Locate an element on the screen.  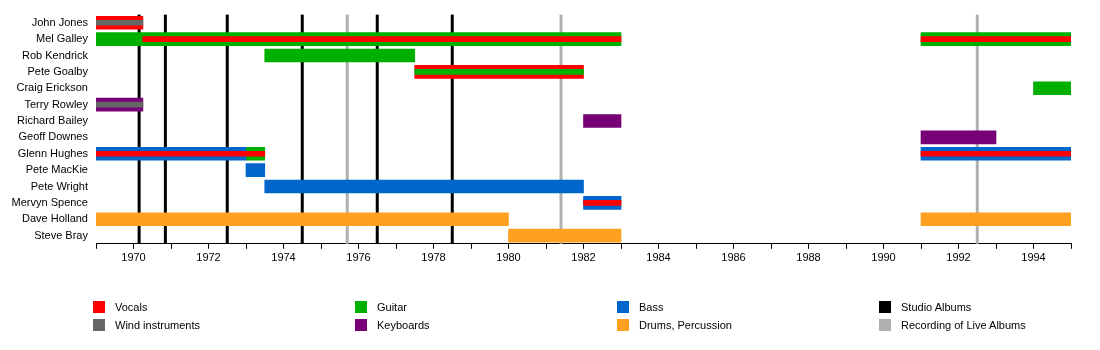
legend-label: Drums, Percussion is located at coordinates (685, 325).